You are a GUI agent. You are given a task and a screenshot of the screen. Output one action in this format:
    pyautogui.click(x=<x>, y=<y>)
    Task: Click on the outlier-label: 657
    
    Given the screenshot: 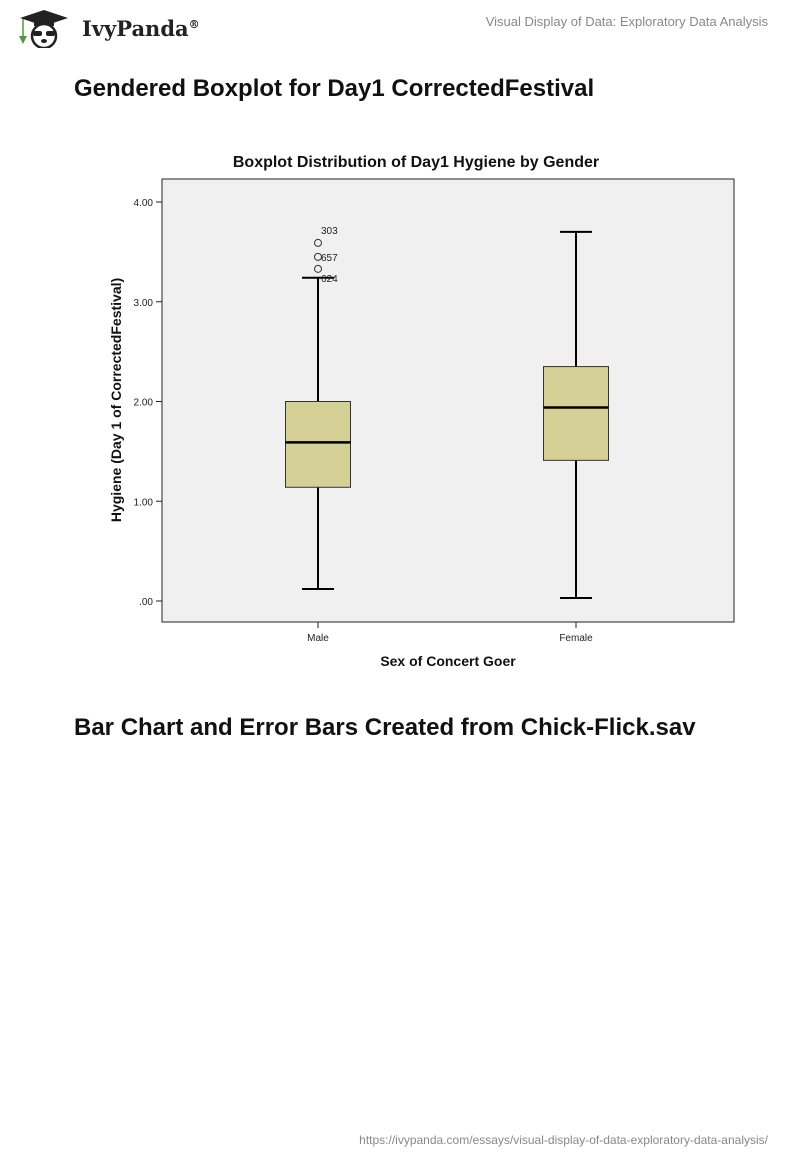 What is the action you would take?
    pyautogui.click(x=329, y=258)
    